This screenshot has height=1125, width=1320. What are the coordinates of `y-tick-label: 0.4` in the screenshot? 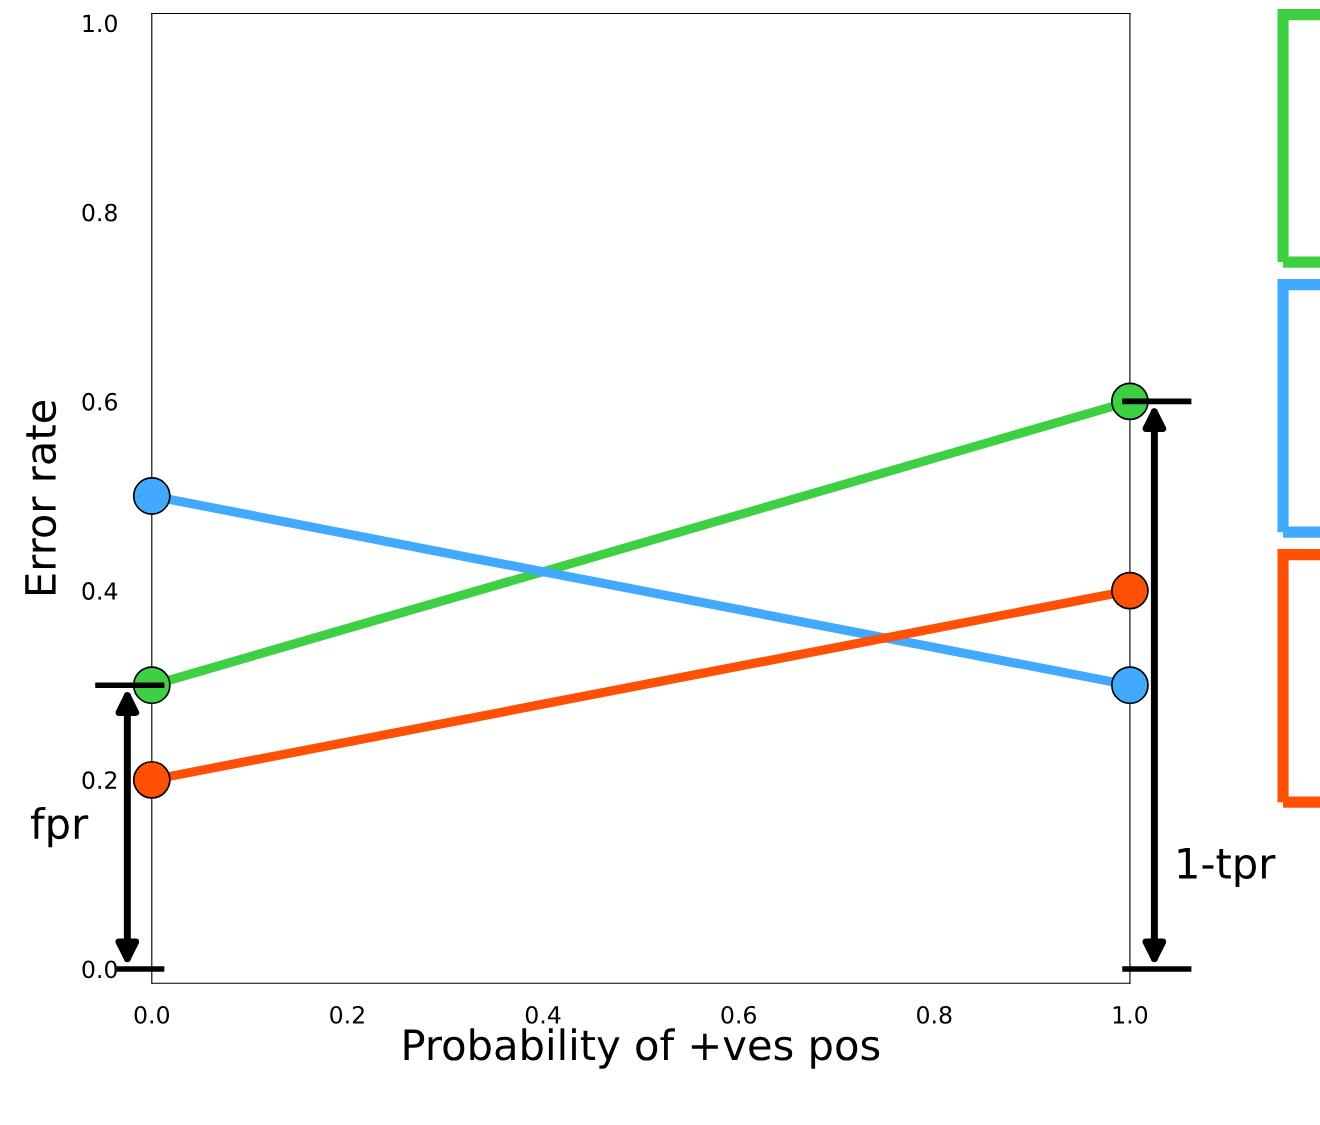 It's located at (100, 591).